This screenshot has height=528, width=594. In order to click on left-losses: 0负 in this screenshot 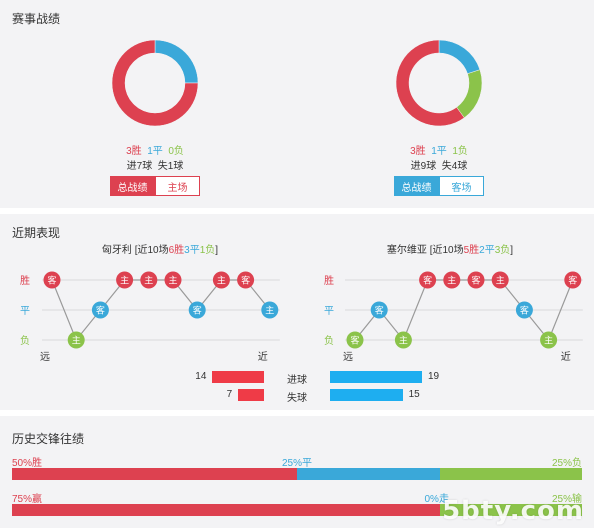, I will do `click(176, 151)`.